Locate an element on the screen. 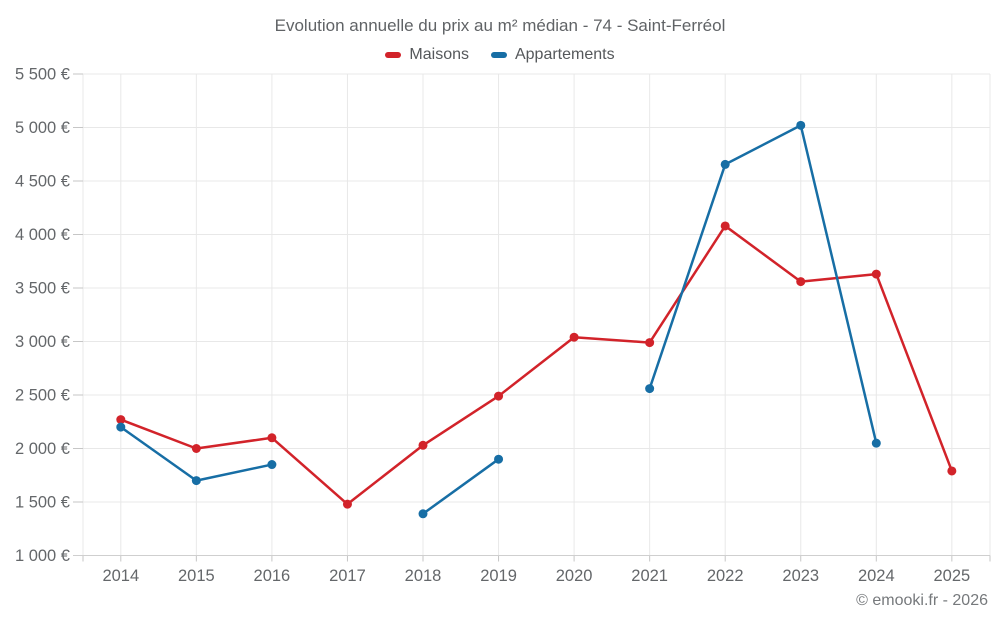 The width and height of the screenshot is (1000, 625). y-tick-label: 3 500 € is located at coordinates (42, 289).